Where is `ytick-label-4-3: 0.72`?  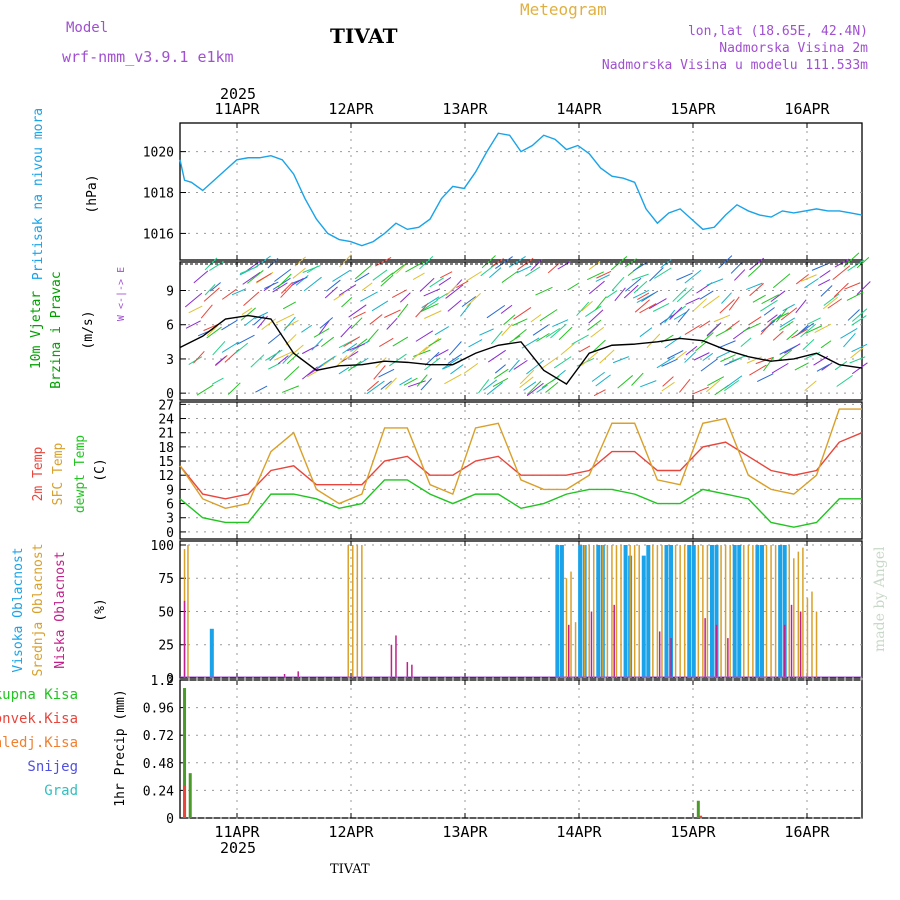
ytick-label-4-3: 0.72 is located at coordinates (158, 736).